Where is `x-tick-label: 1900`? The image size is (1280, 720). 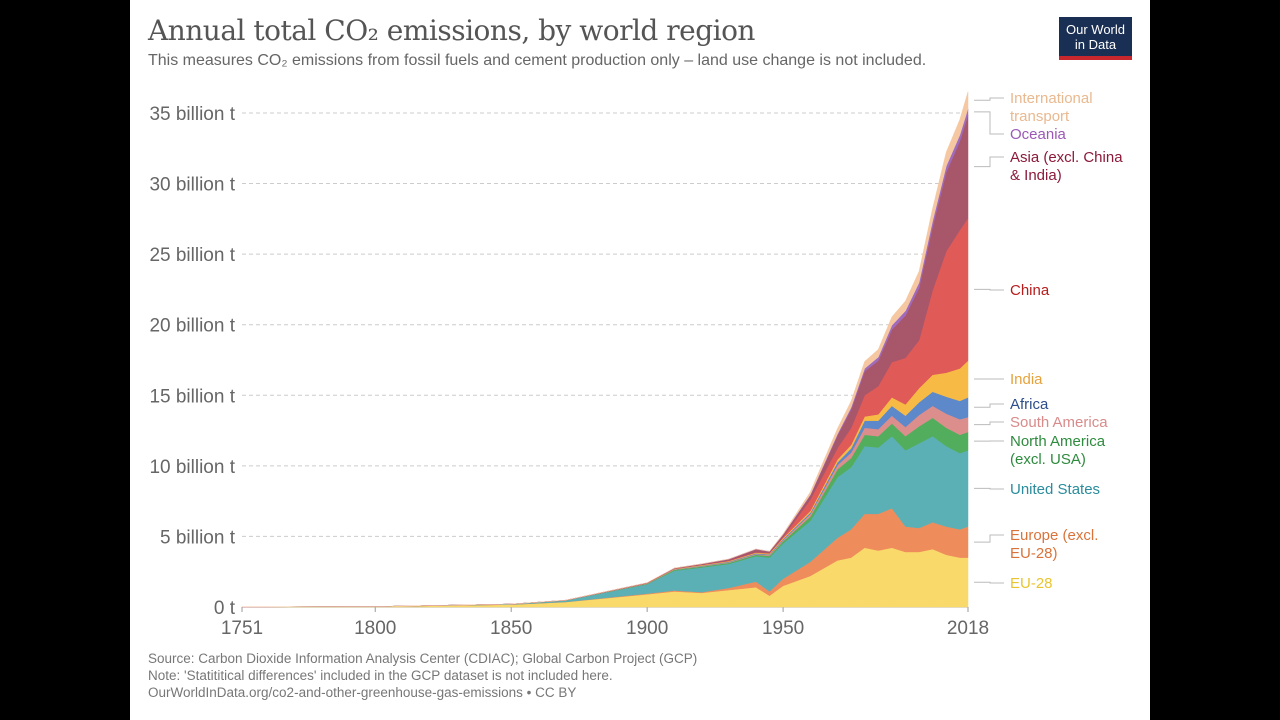 x-tick-label: 1900 is located at coordinates (647, 628).